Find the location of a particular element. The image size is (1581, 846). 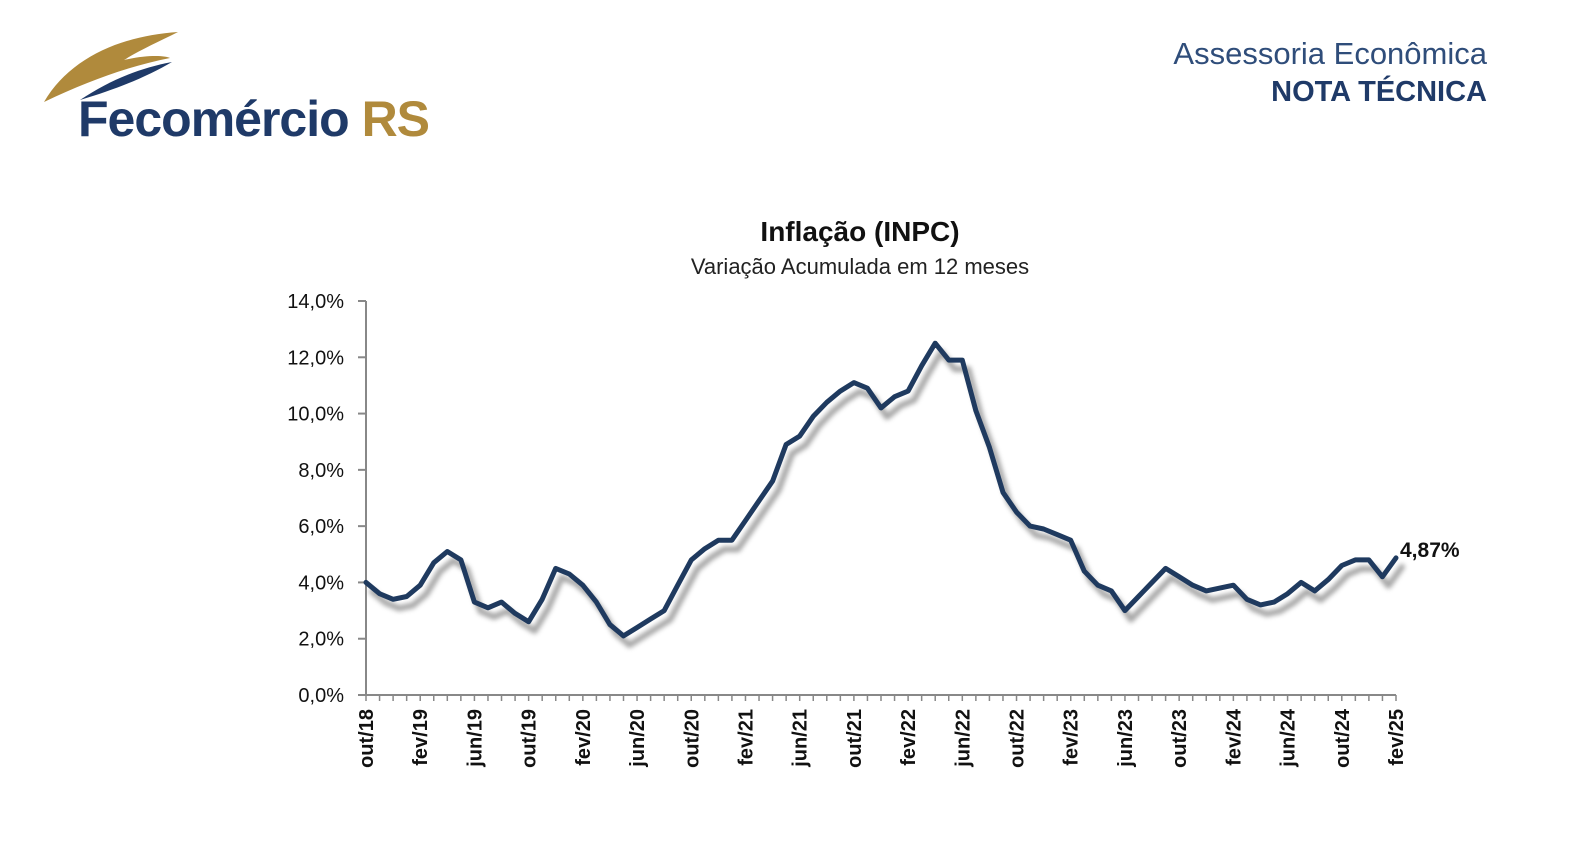

y-tick-label: 10,0% is located at coordinates (315, 415).